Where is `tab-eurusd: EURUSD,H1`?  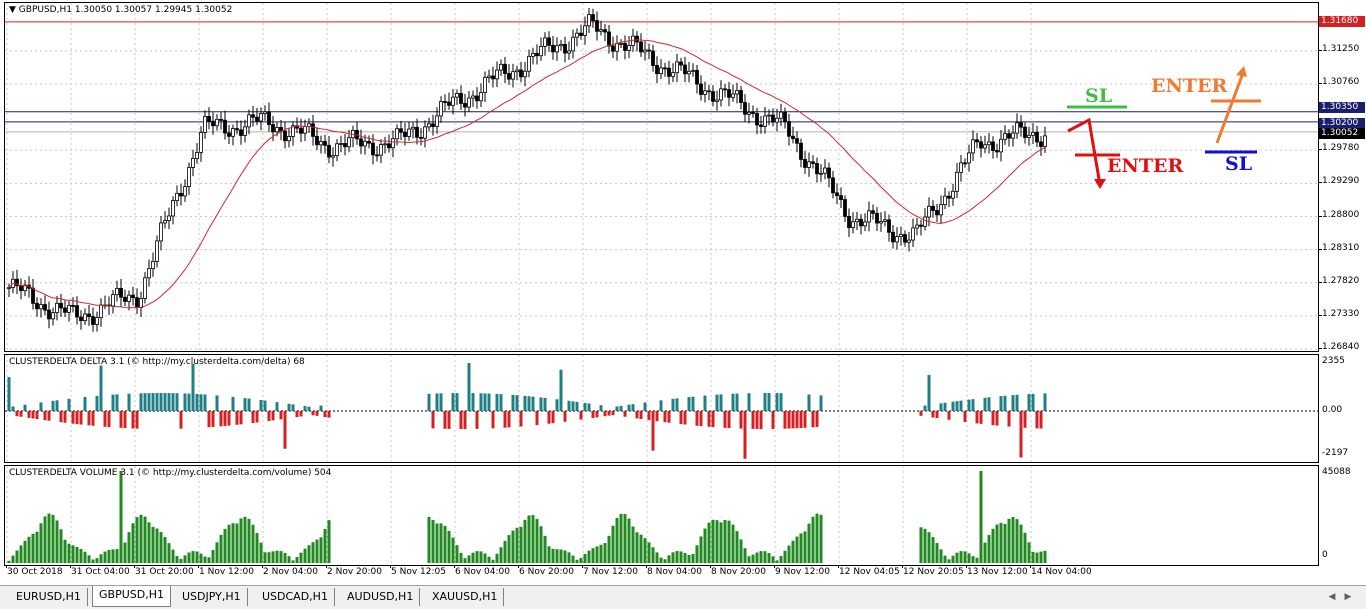
tab-eurusd: EURUSD,H1 is located at coordinates (49, 597).